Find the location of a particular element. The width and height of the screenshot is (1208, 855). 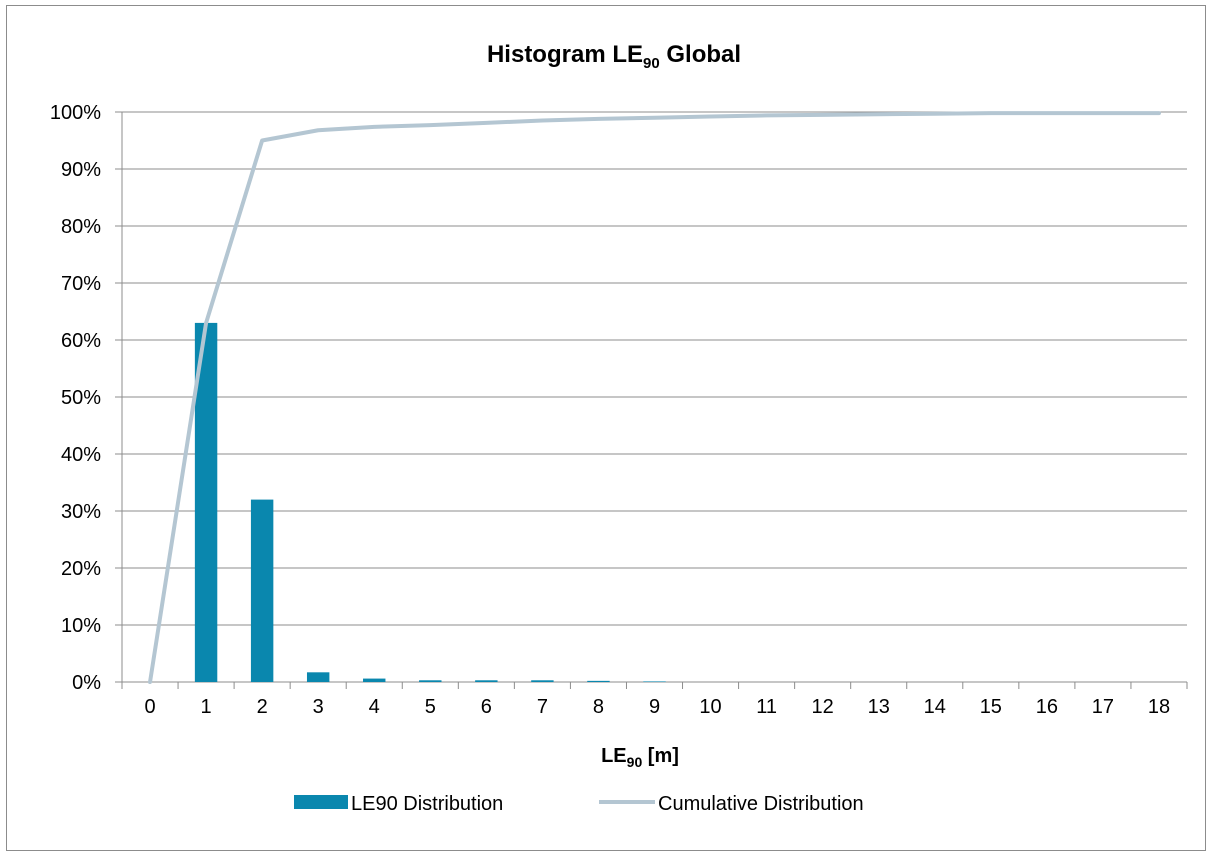

x-tick-label: 9 is located at coordinates (654, 707).